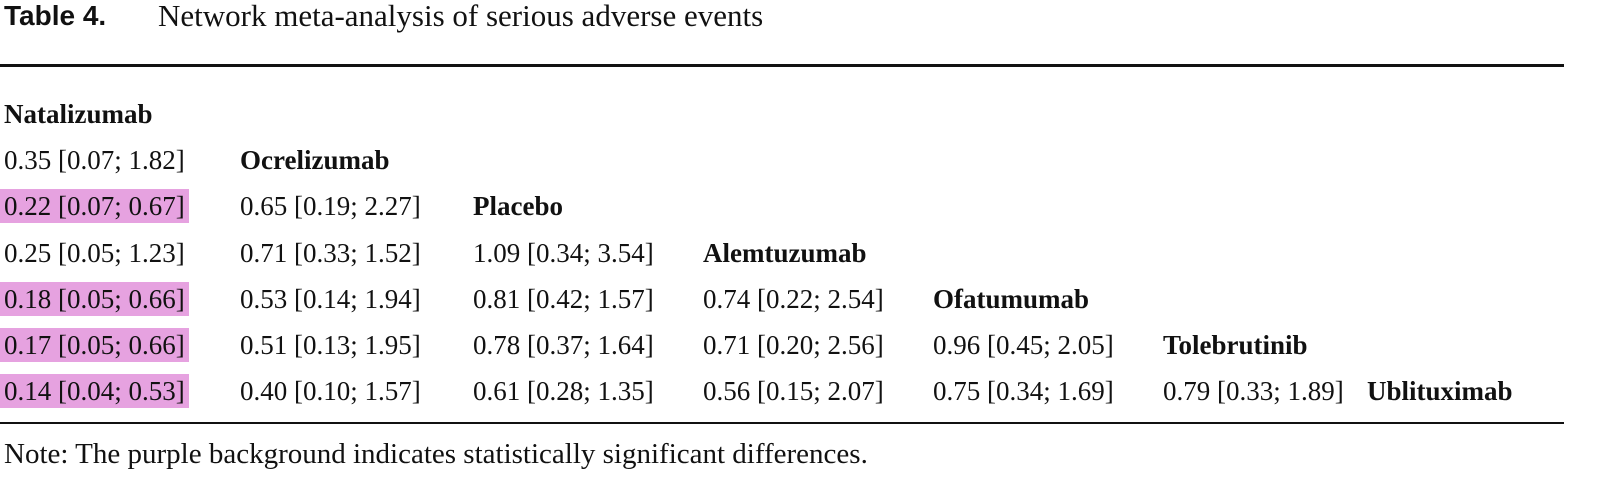  Describe the element at coordinates (94, 345) in the screenshot. I see `comparison-cell: 0.17 [0.05; 0.66]` at that location.